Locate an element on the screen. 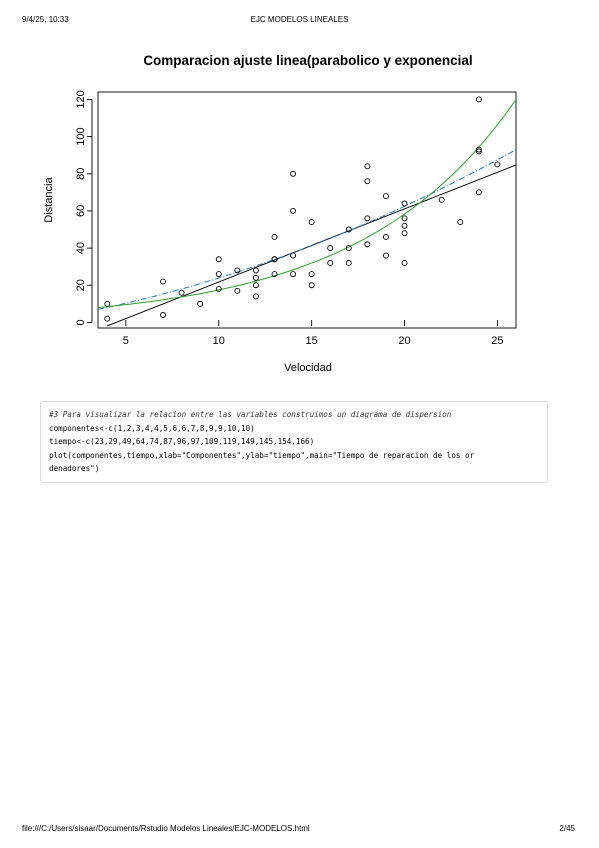 The image size is (599, 848). y-tick-label: 20 is located at coordinates (81, 285).